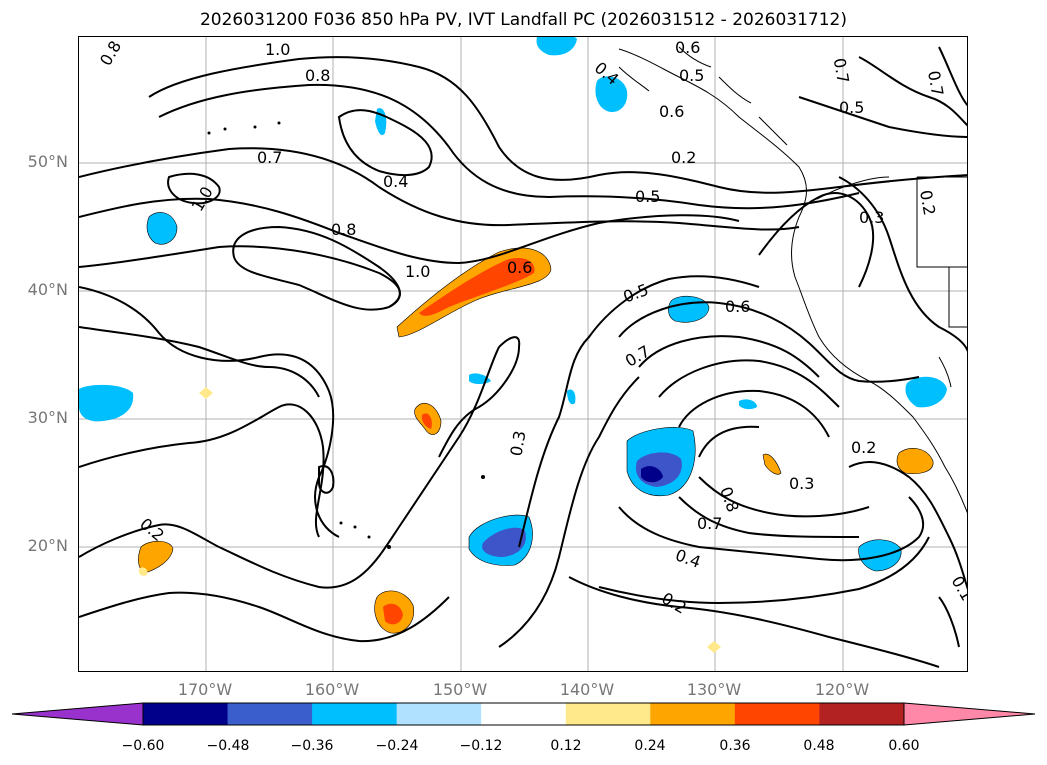  I want to click on colorbar-tick: −0.12, so click(481, 746).